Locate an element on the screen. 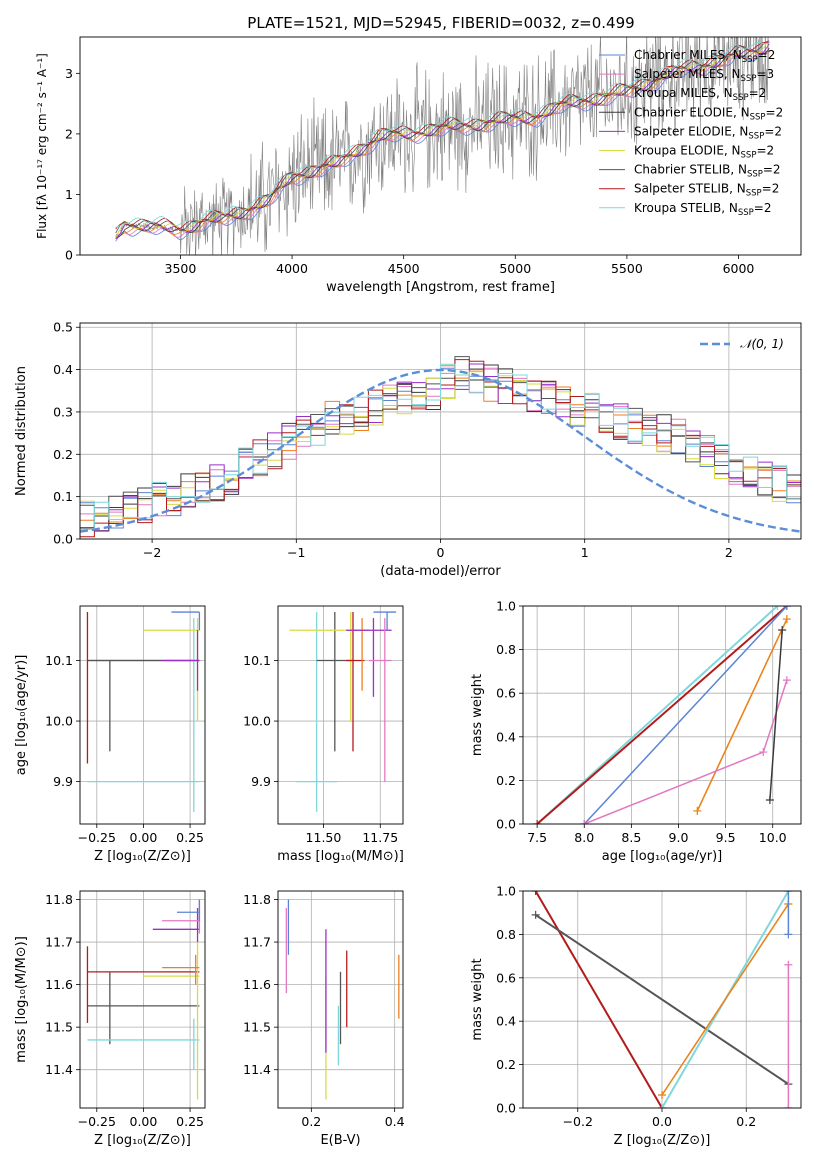 Image resolution: width=819 pixels, height=1170 pixels. plot-area-massweight-vs-Z is located at coordinates (662, 999).